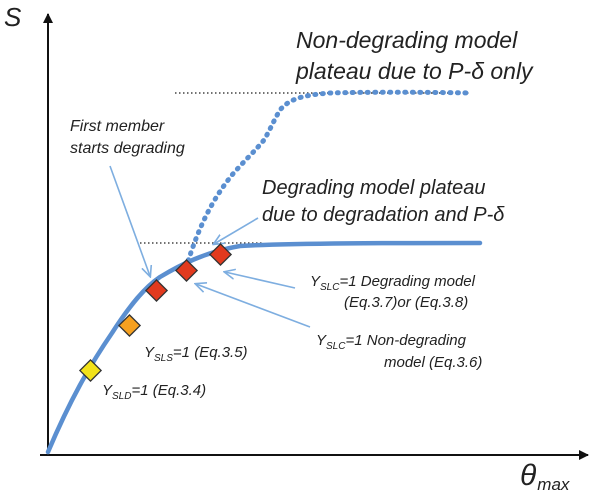 The image size is (595, 497). I want to click on first-member-annotation-line2: starts degrading, so click(127, 148).